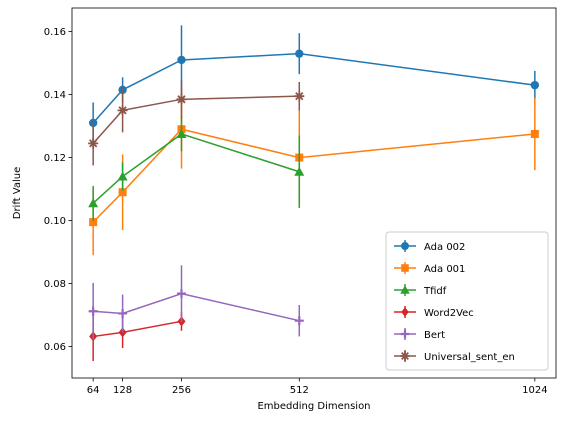 The image size is (576, 432). I want to click on legend-item: Word2Vec, so click(434, 312).